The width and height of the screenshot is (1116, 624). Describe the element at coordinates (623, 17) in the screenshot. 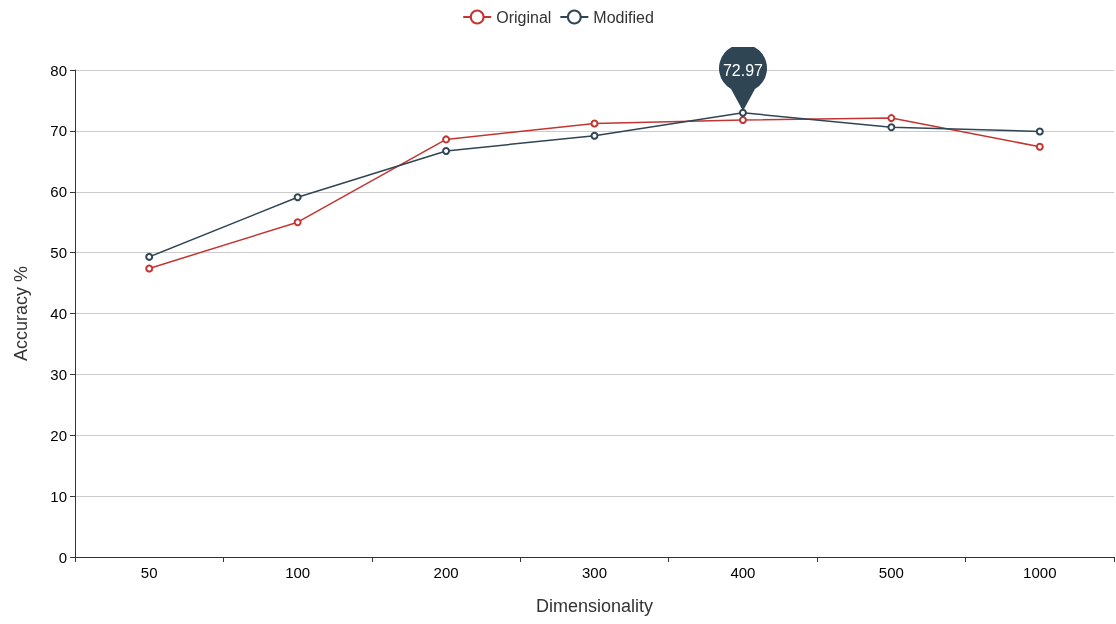

I see `legend-label: Modified` at that location.